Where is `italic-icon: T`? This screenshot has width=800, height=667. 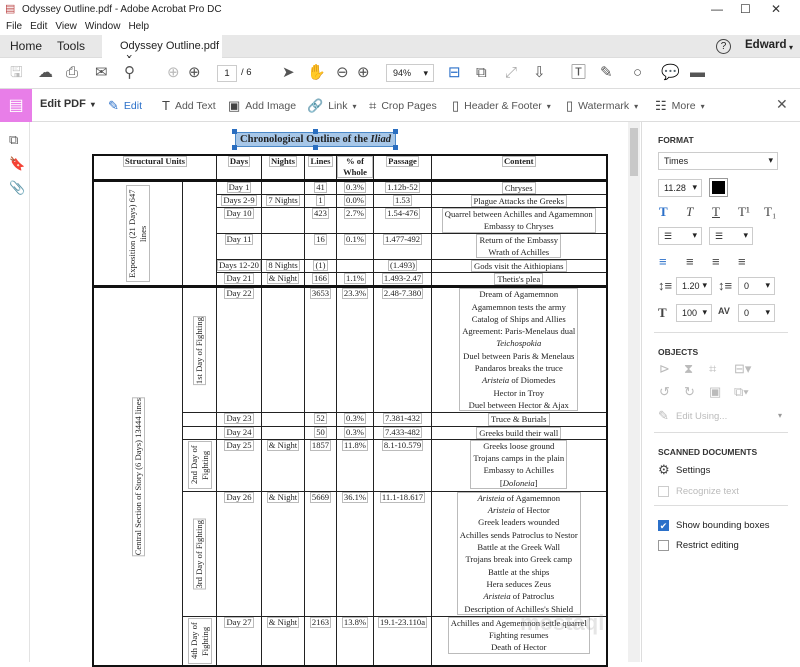
italic-icon: T is located at coordinates (690, 211).